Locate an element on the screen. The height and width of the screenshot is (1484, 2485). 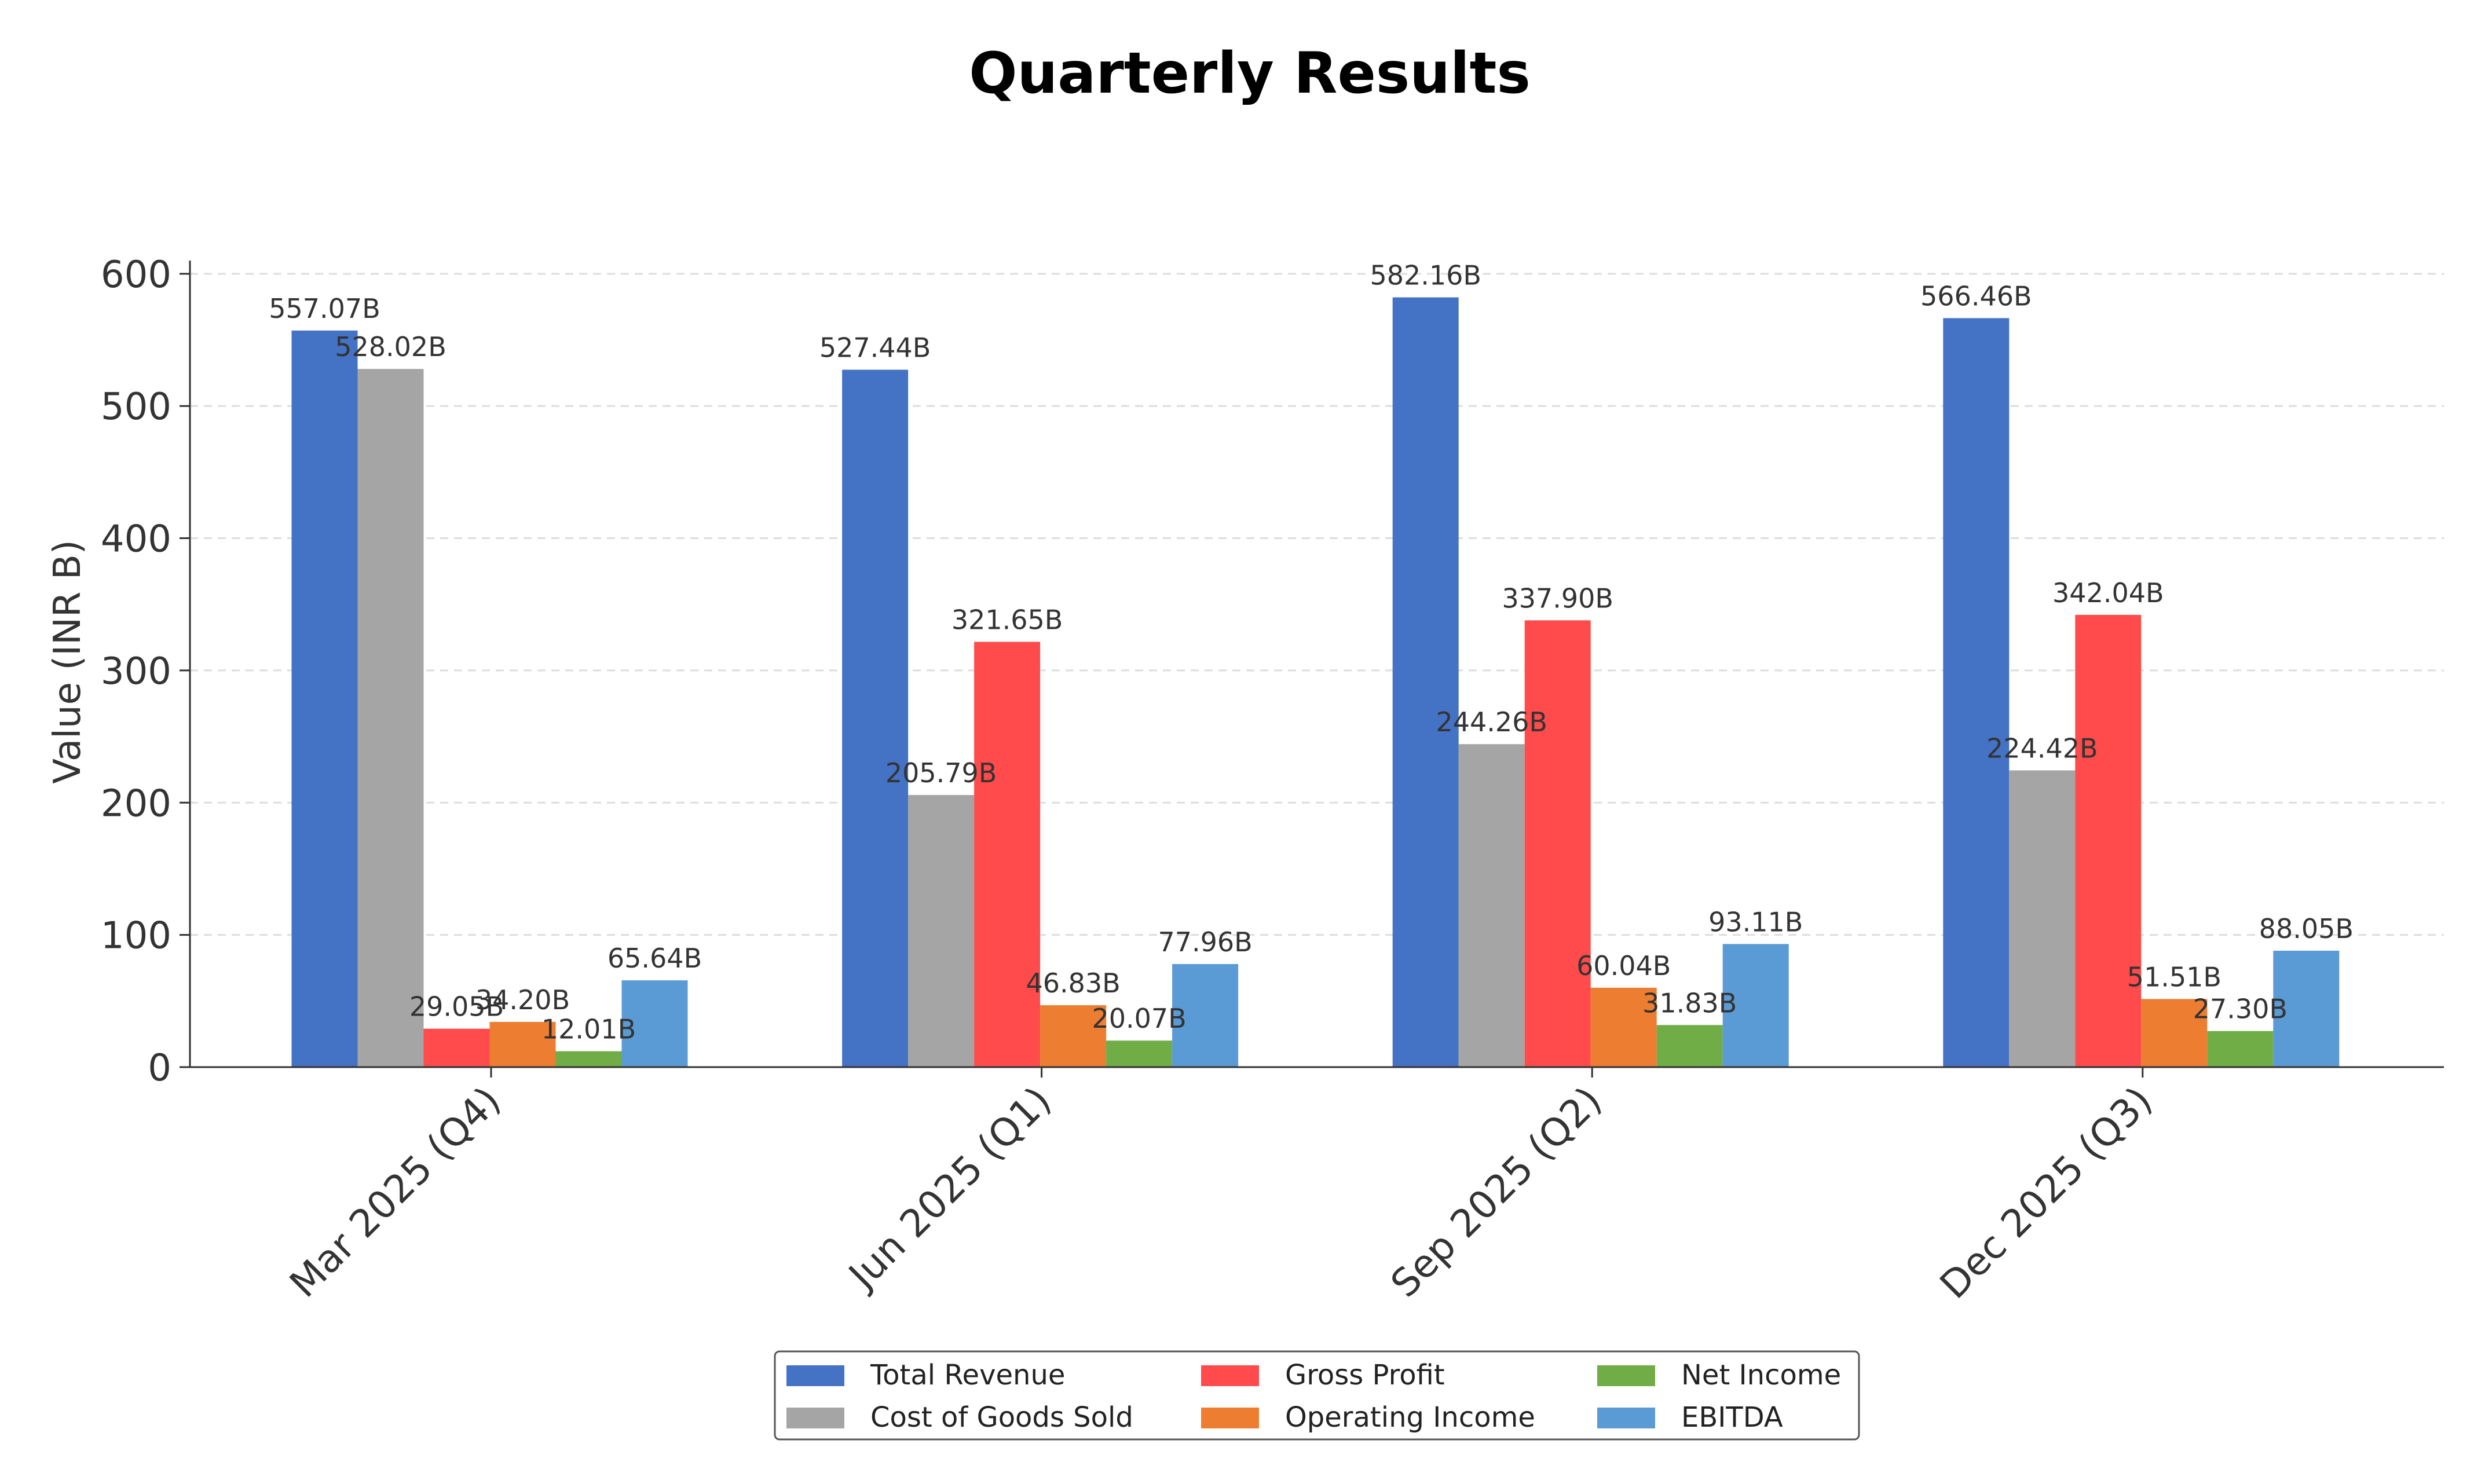
legend-box is located at coordinates (1317, 1395).